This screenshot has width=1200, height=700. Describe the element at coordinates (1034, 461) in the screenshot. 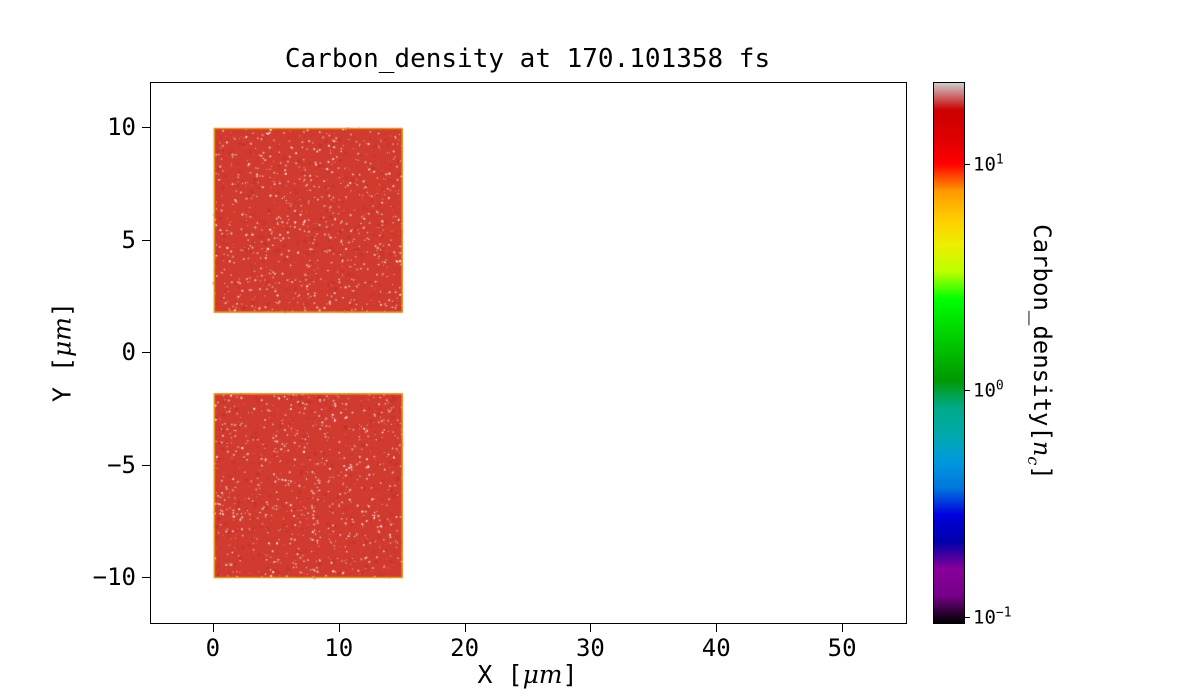

I see `colorbar-label-sub: c` at that location.